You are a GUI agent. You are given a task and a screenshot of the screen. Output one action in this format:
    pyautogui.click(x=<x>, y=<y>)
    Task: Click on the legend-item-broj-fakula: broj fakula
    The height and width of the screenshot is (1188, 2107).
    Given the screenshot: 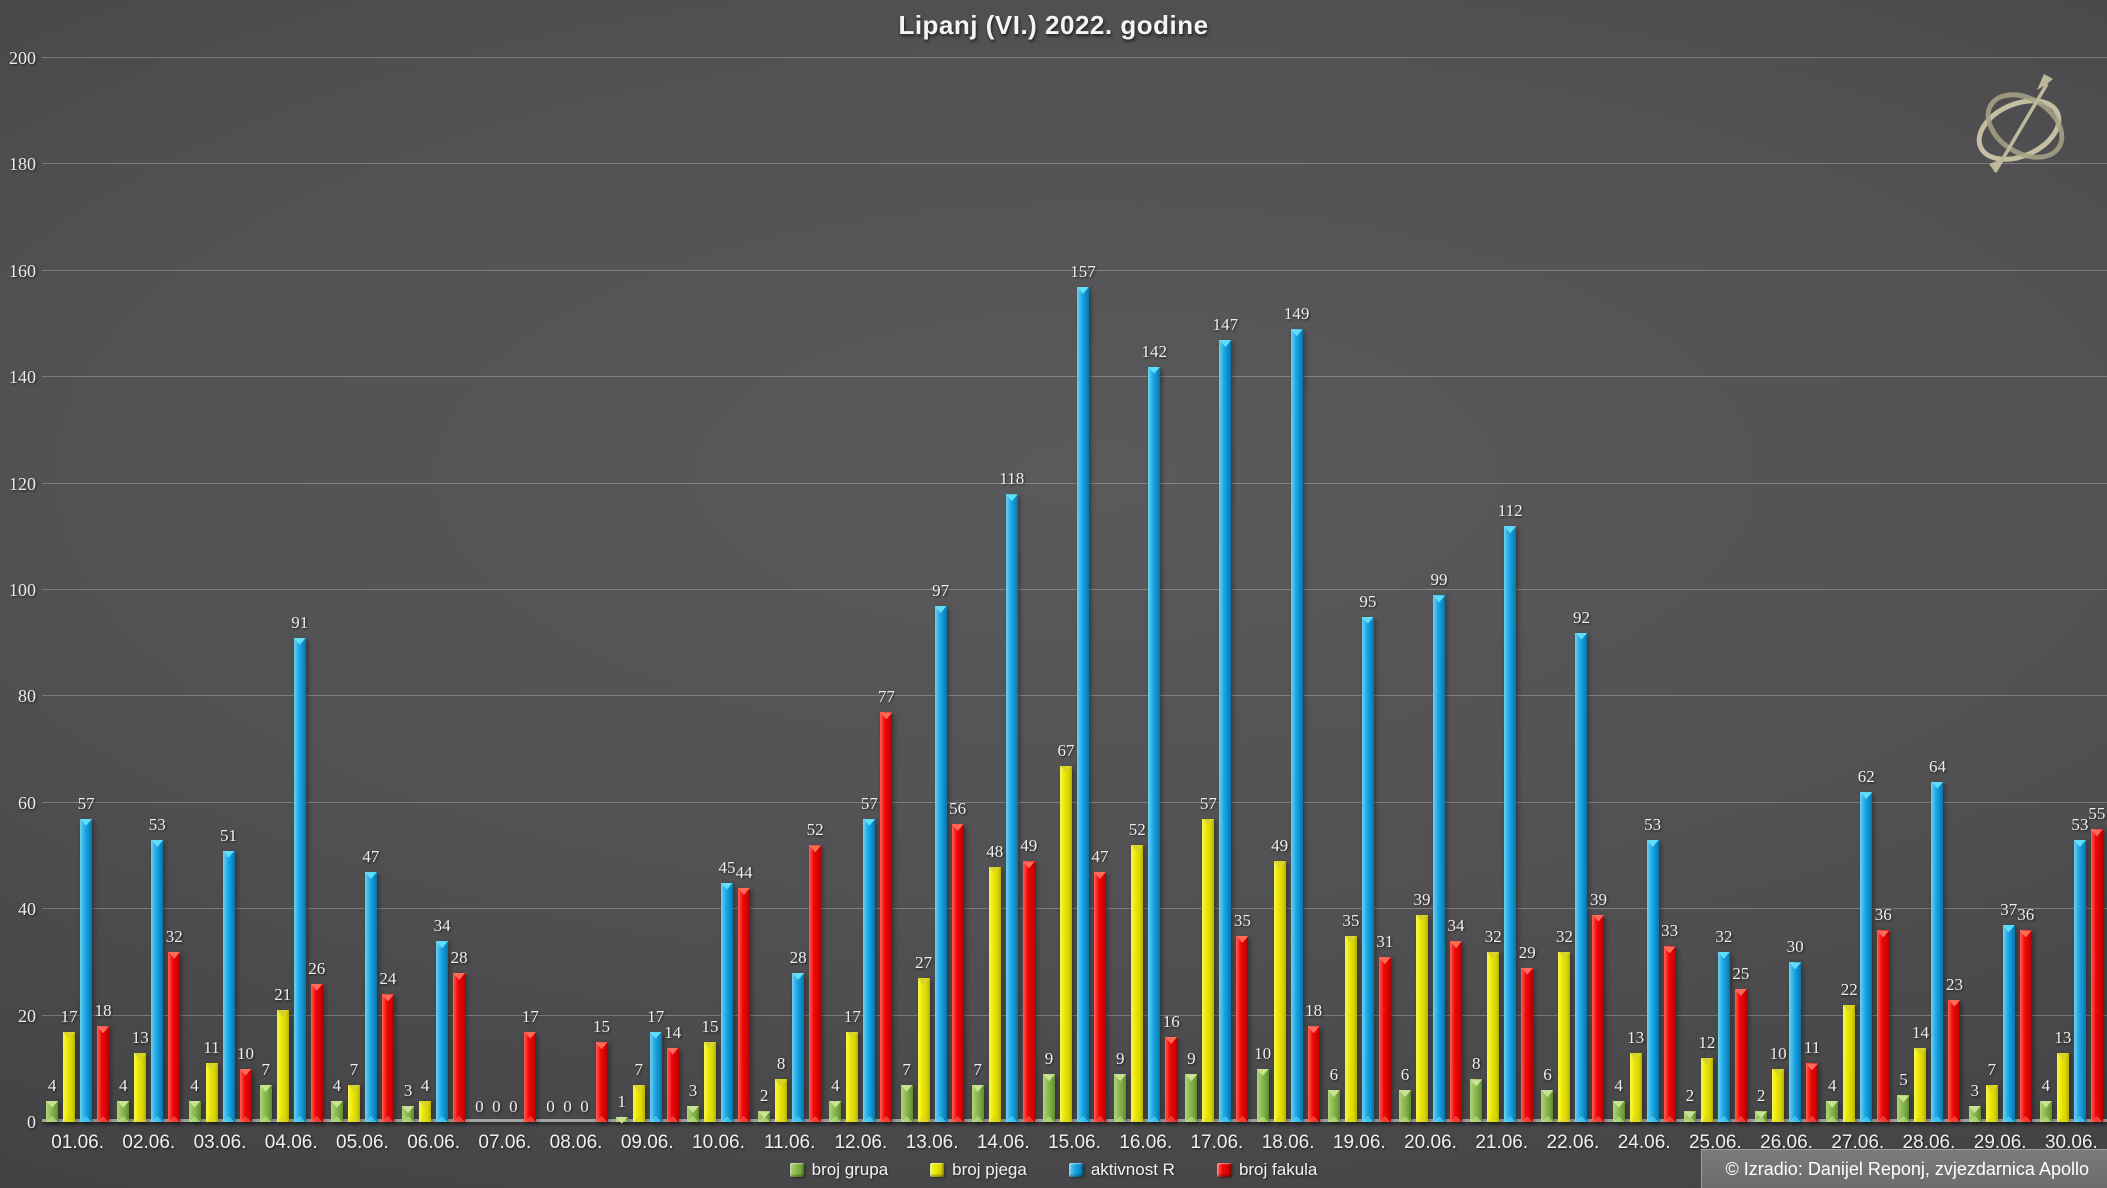 What is the action you would take?
    pyautogui.click(x=1267, y=1170)
    